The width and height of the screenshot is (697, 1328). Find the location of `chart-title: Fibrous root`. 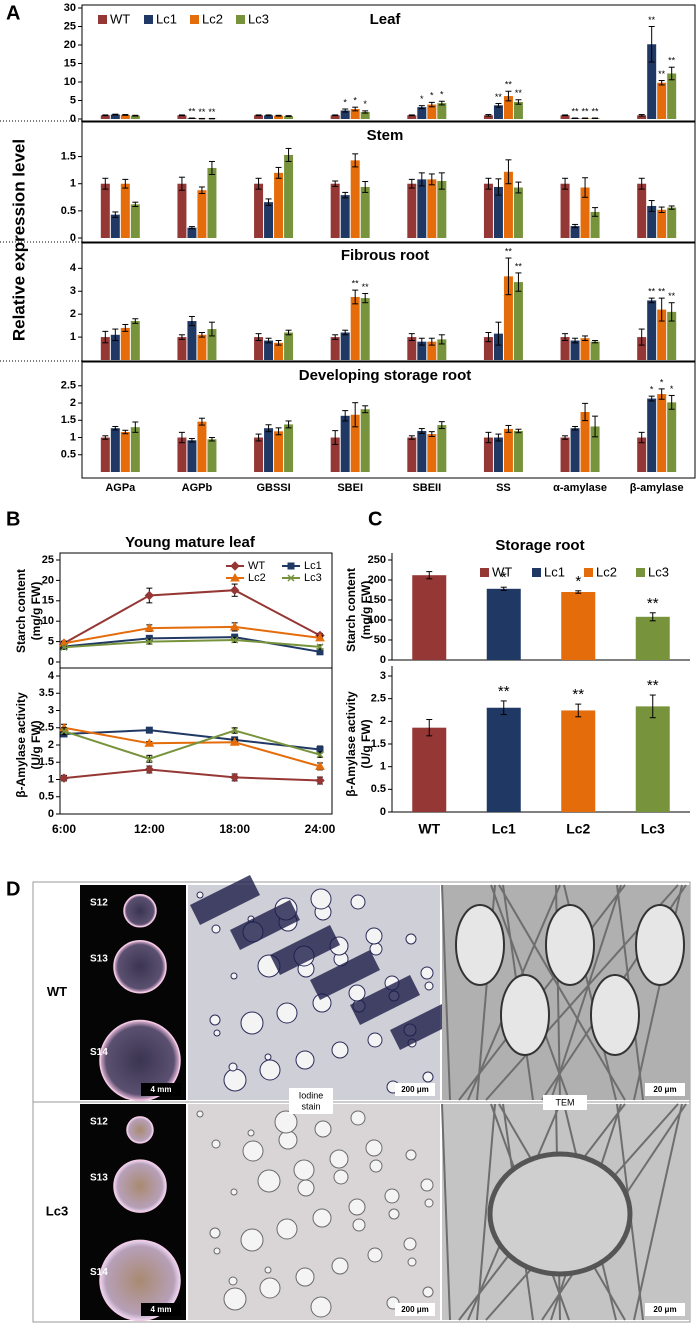

chart-title: Fibrous root is located at coordinates (385, 255).